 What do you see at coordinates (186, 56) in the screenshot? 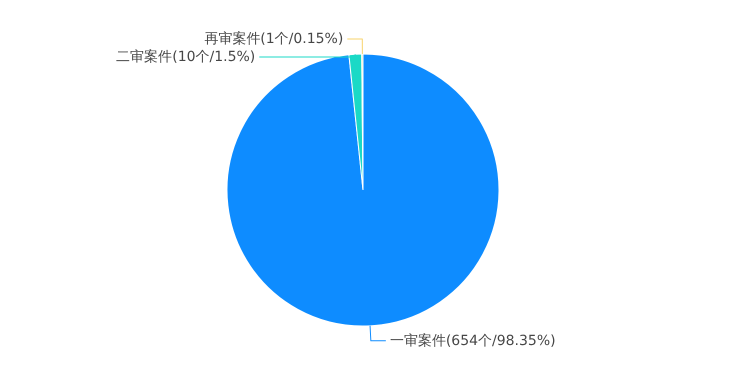
I see `slice-label: 二审案件(10个/1.5%)` at bounding box center [186, 56].